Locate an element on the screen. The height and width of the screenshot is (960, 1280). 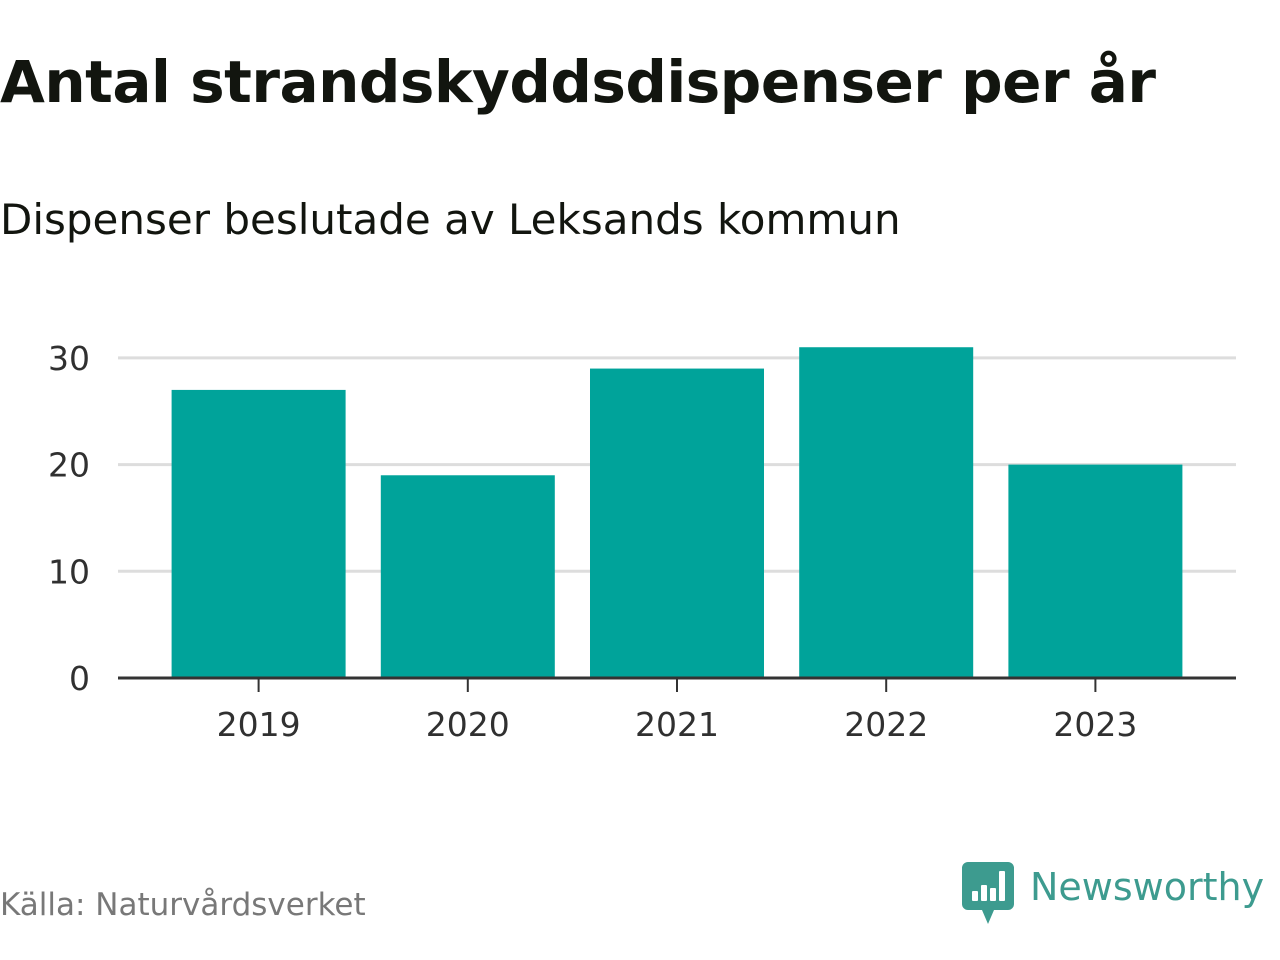
chart-title: Antal strandskyddsdispenser per år is located at coordinates (578, 82).